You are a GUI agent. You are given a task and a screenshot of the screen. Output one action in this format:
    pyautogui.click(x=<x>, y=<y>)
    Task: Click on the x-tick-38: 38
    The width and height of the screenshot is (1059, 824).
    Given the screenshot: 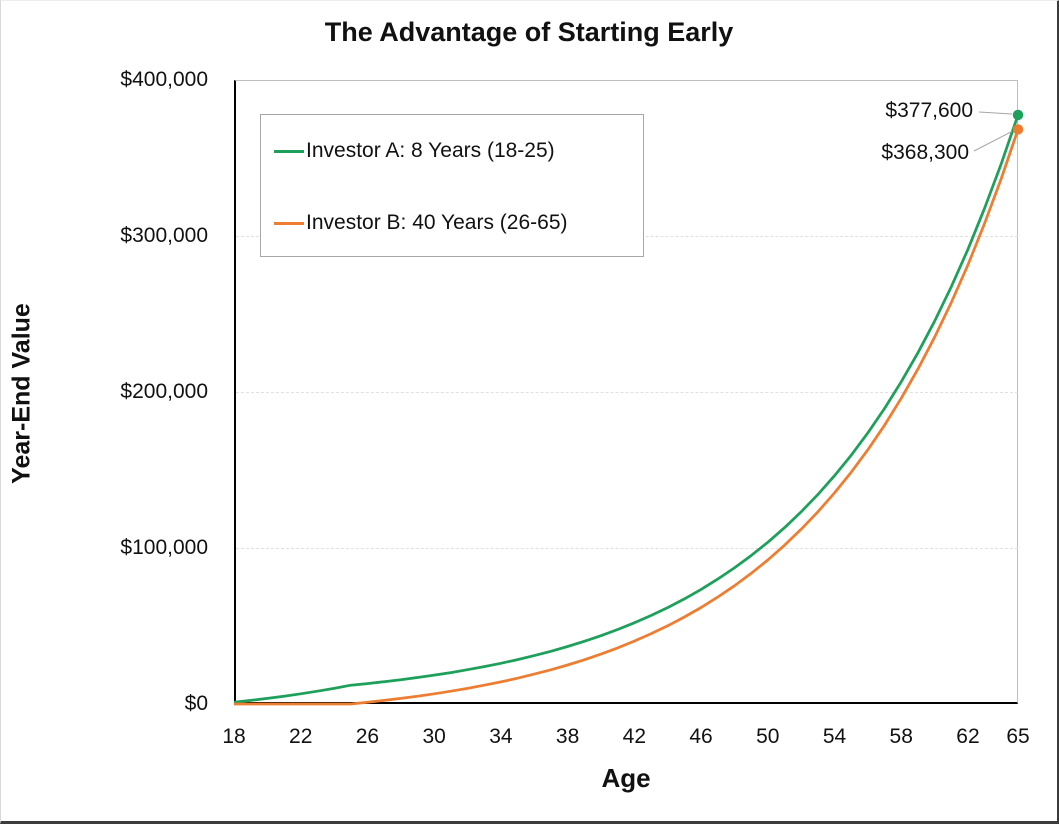 What is the action you would take?
    pyautogui.click(x=567, y=736)
    